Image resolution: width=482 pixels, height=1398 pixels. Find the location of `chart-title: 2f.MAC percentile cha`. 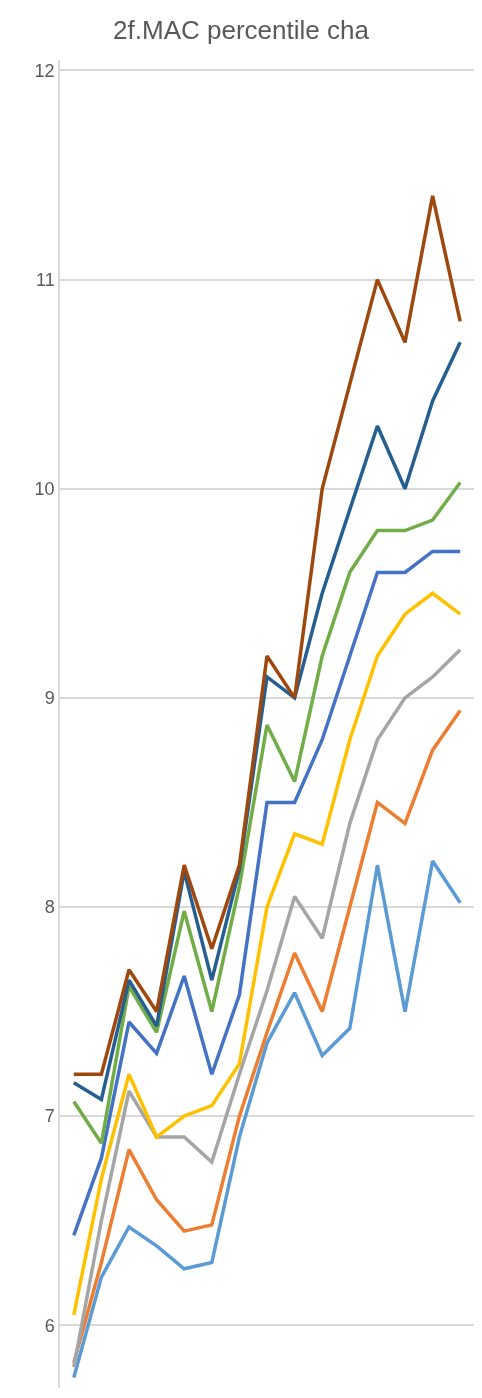

chart-title: 2f.MAC percentile cha is located at coordinates (241, 30).